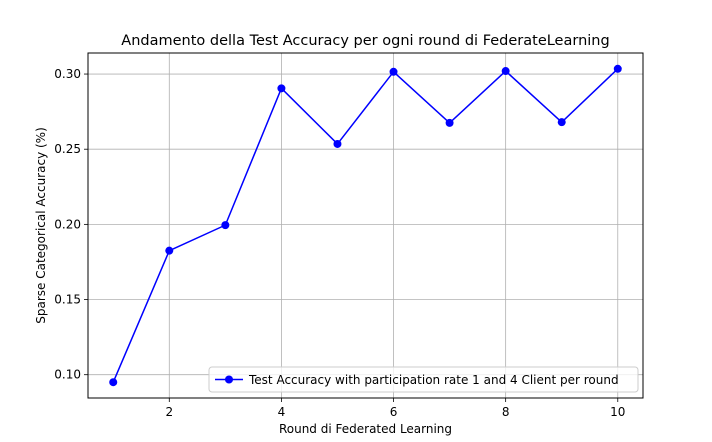  Describe the element at coordinates (229, 379) in the screenshot. I see `legend-marker` at that location.